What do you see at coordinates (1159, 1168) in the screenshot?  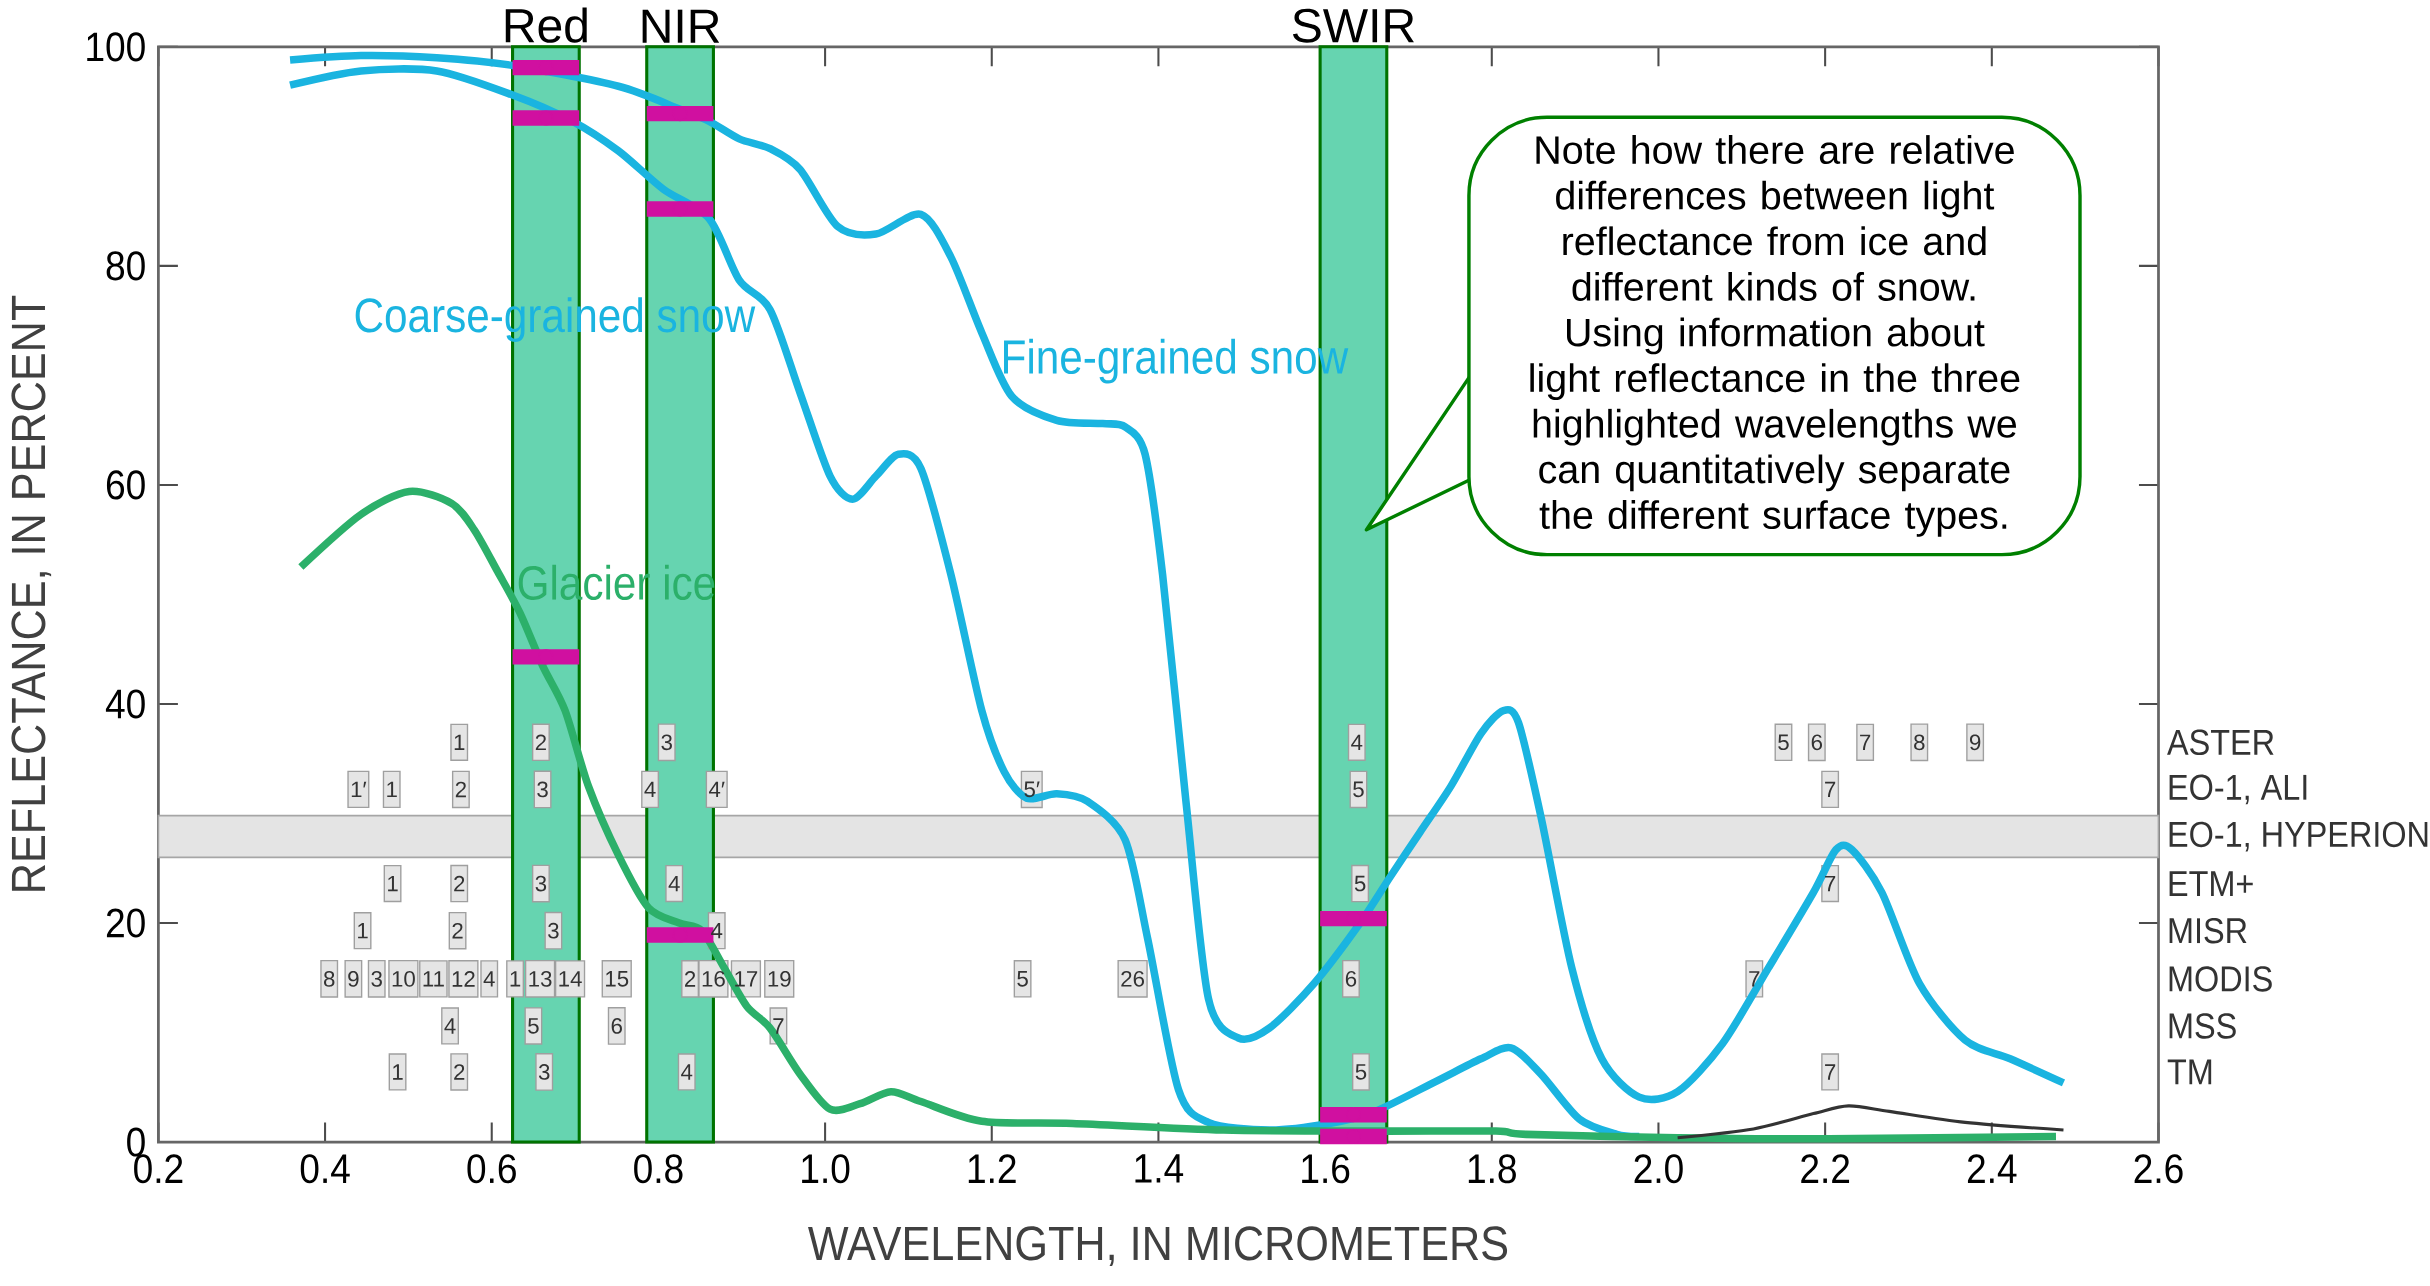 I see `x-tick-label: 1.4` at bounding box center [1159, 1168].